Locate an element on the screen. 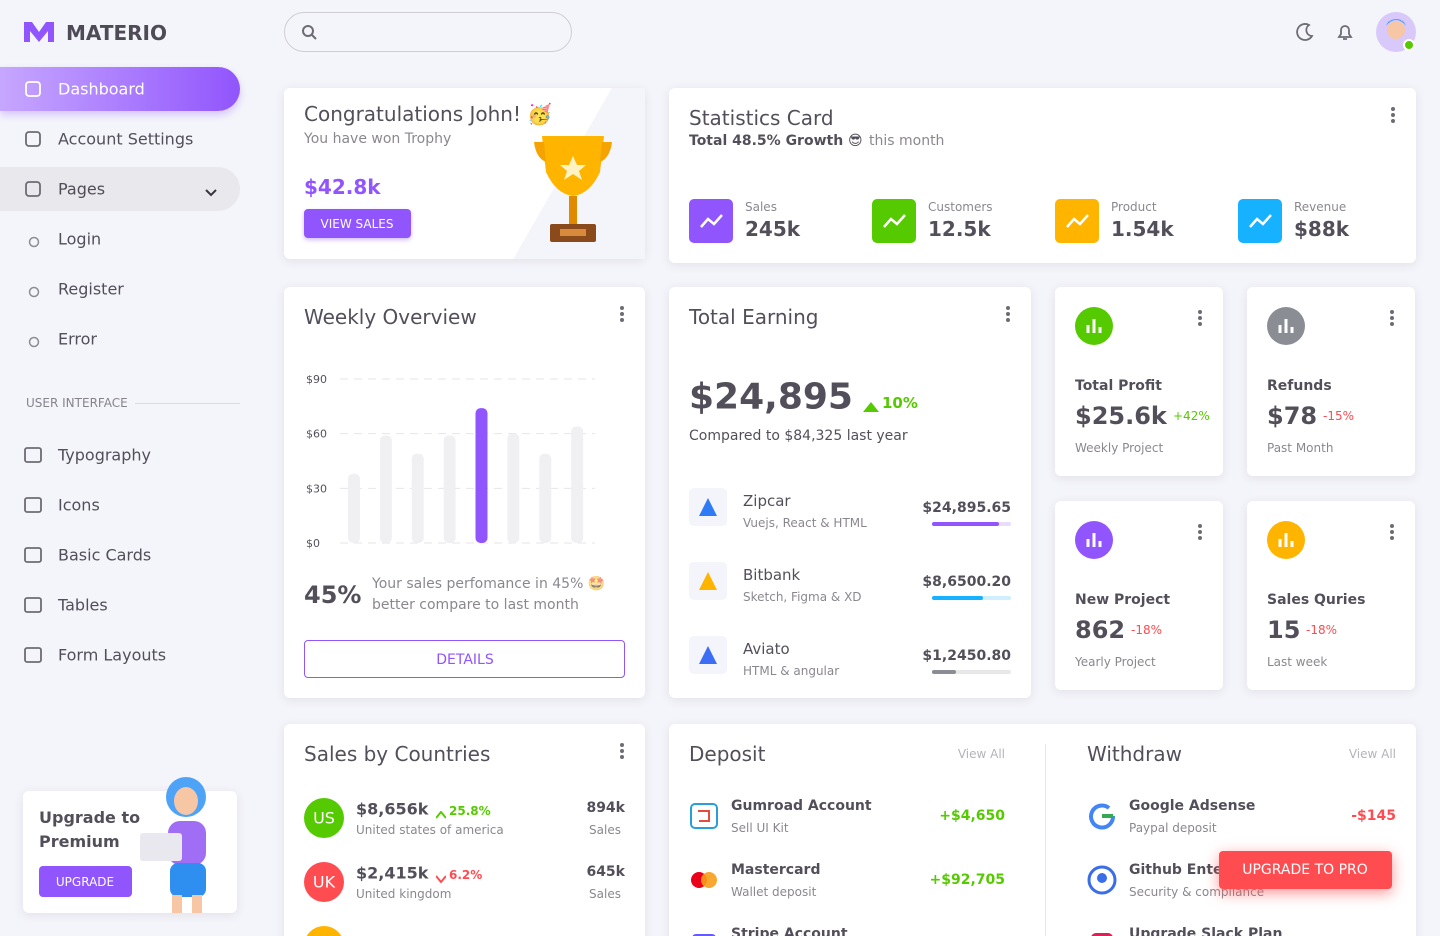 This screenshot has width=1440, height=936. button-label: UPGRADE TO PRO is located at coordinates (1305, 870).